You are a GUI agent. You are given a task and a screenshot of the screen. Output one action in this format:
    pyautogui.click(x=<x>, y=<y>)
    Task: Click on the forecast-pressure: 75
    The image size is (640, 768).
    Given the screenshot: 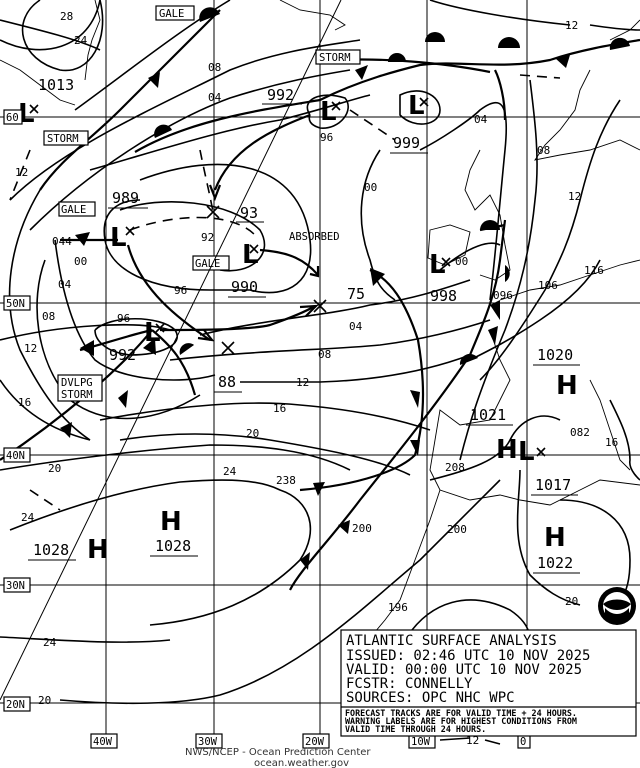 What is the action you would take?
    pyautogui.click(x=356, y=294)
    